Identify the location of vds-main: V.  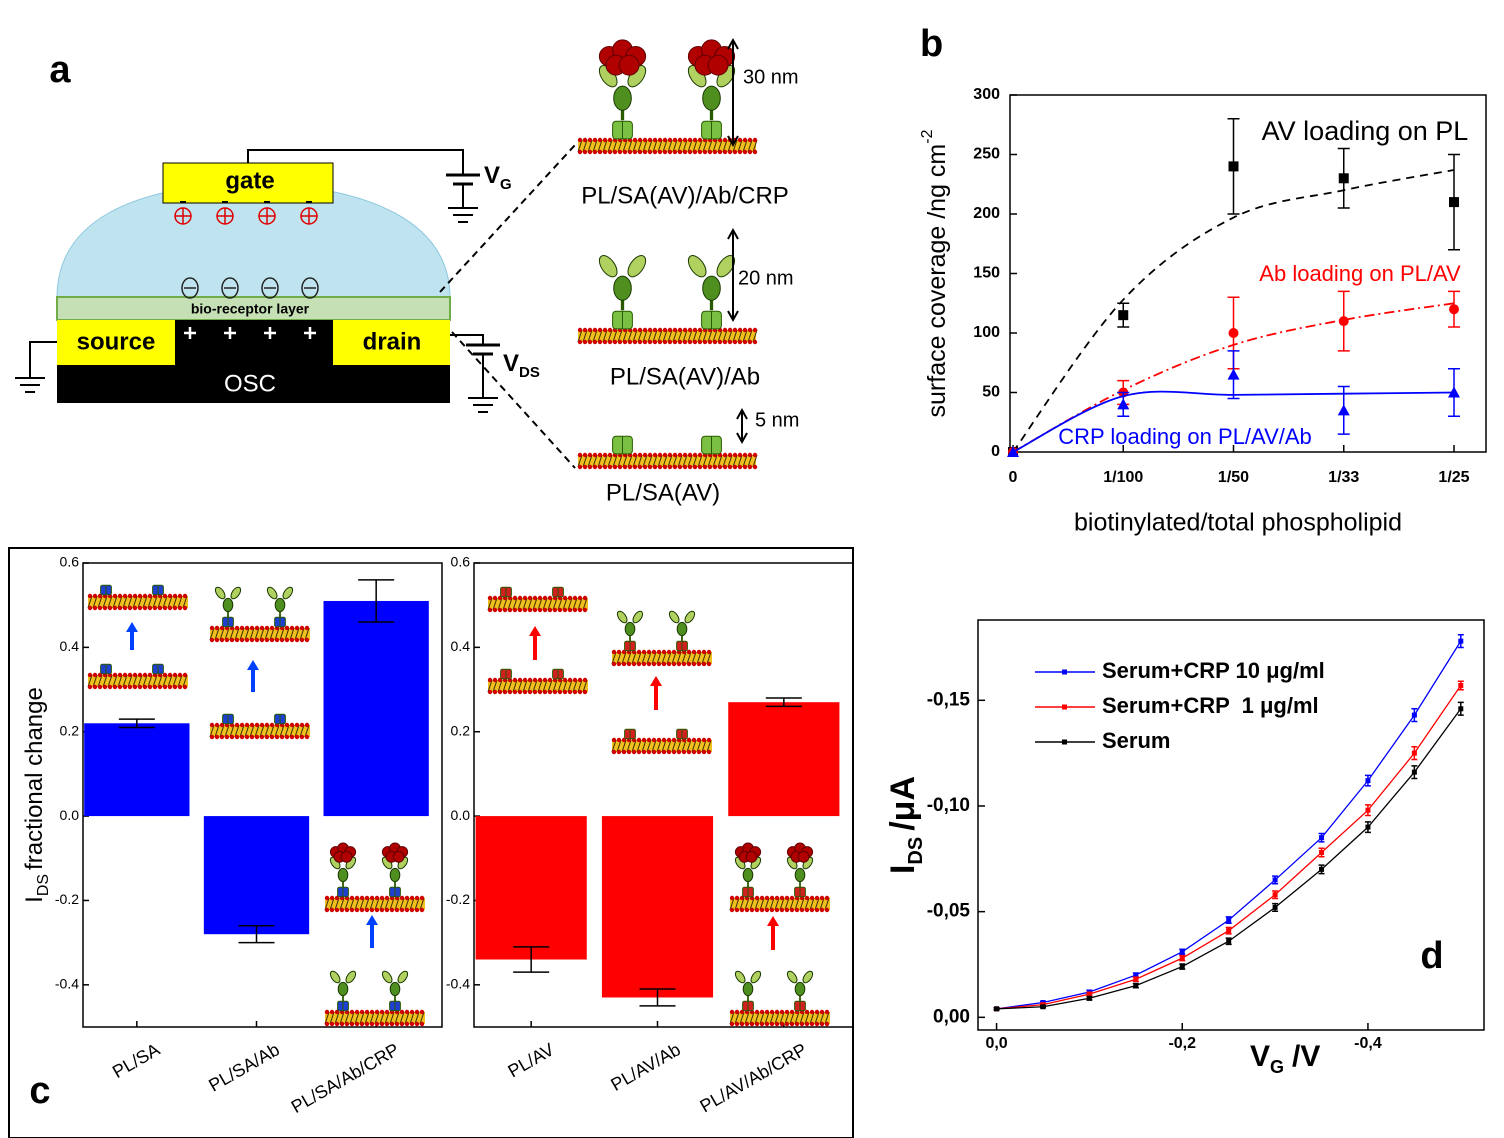
(511, 363).